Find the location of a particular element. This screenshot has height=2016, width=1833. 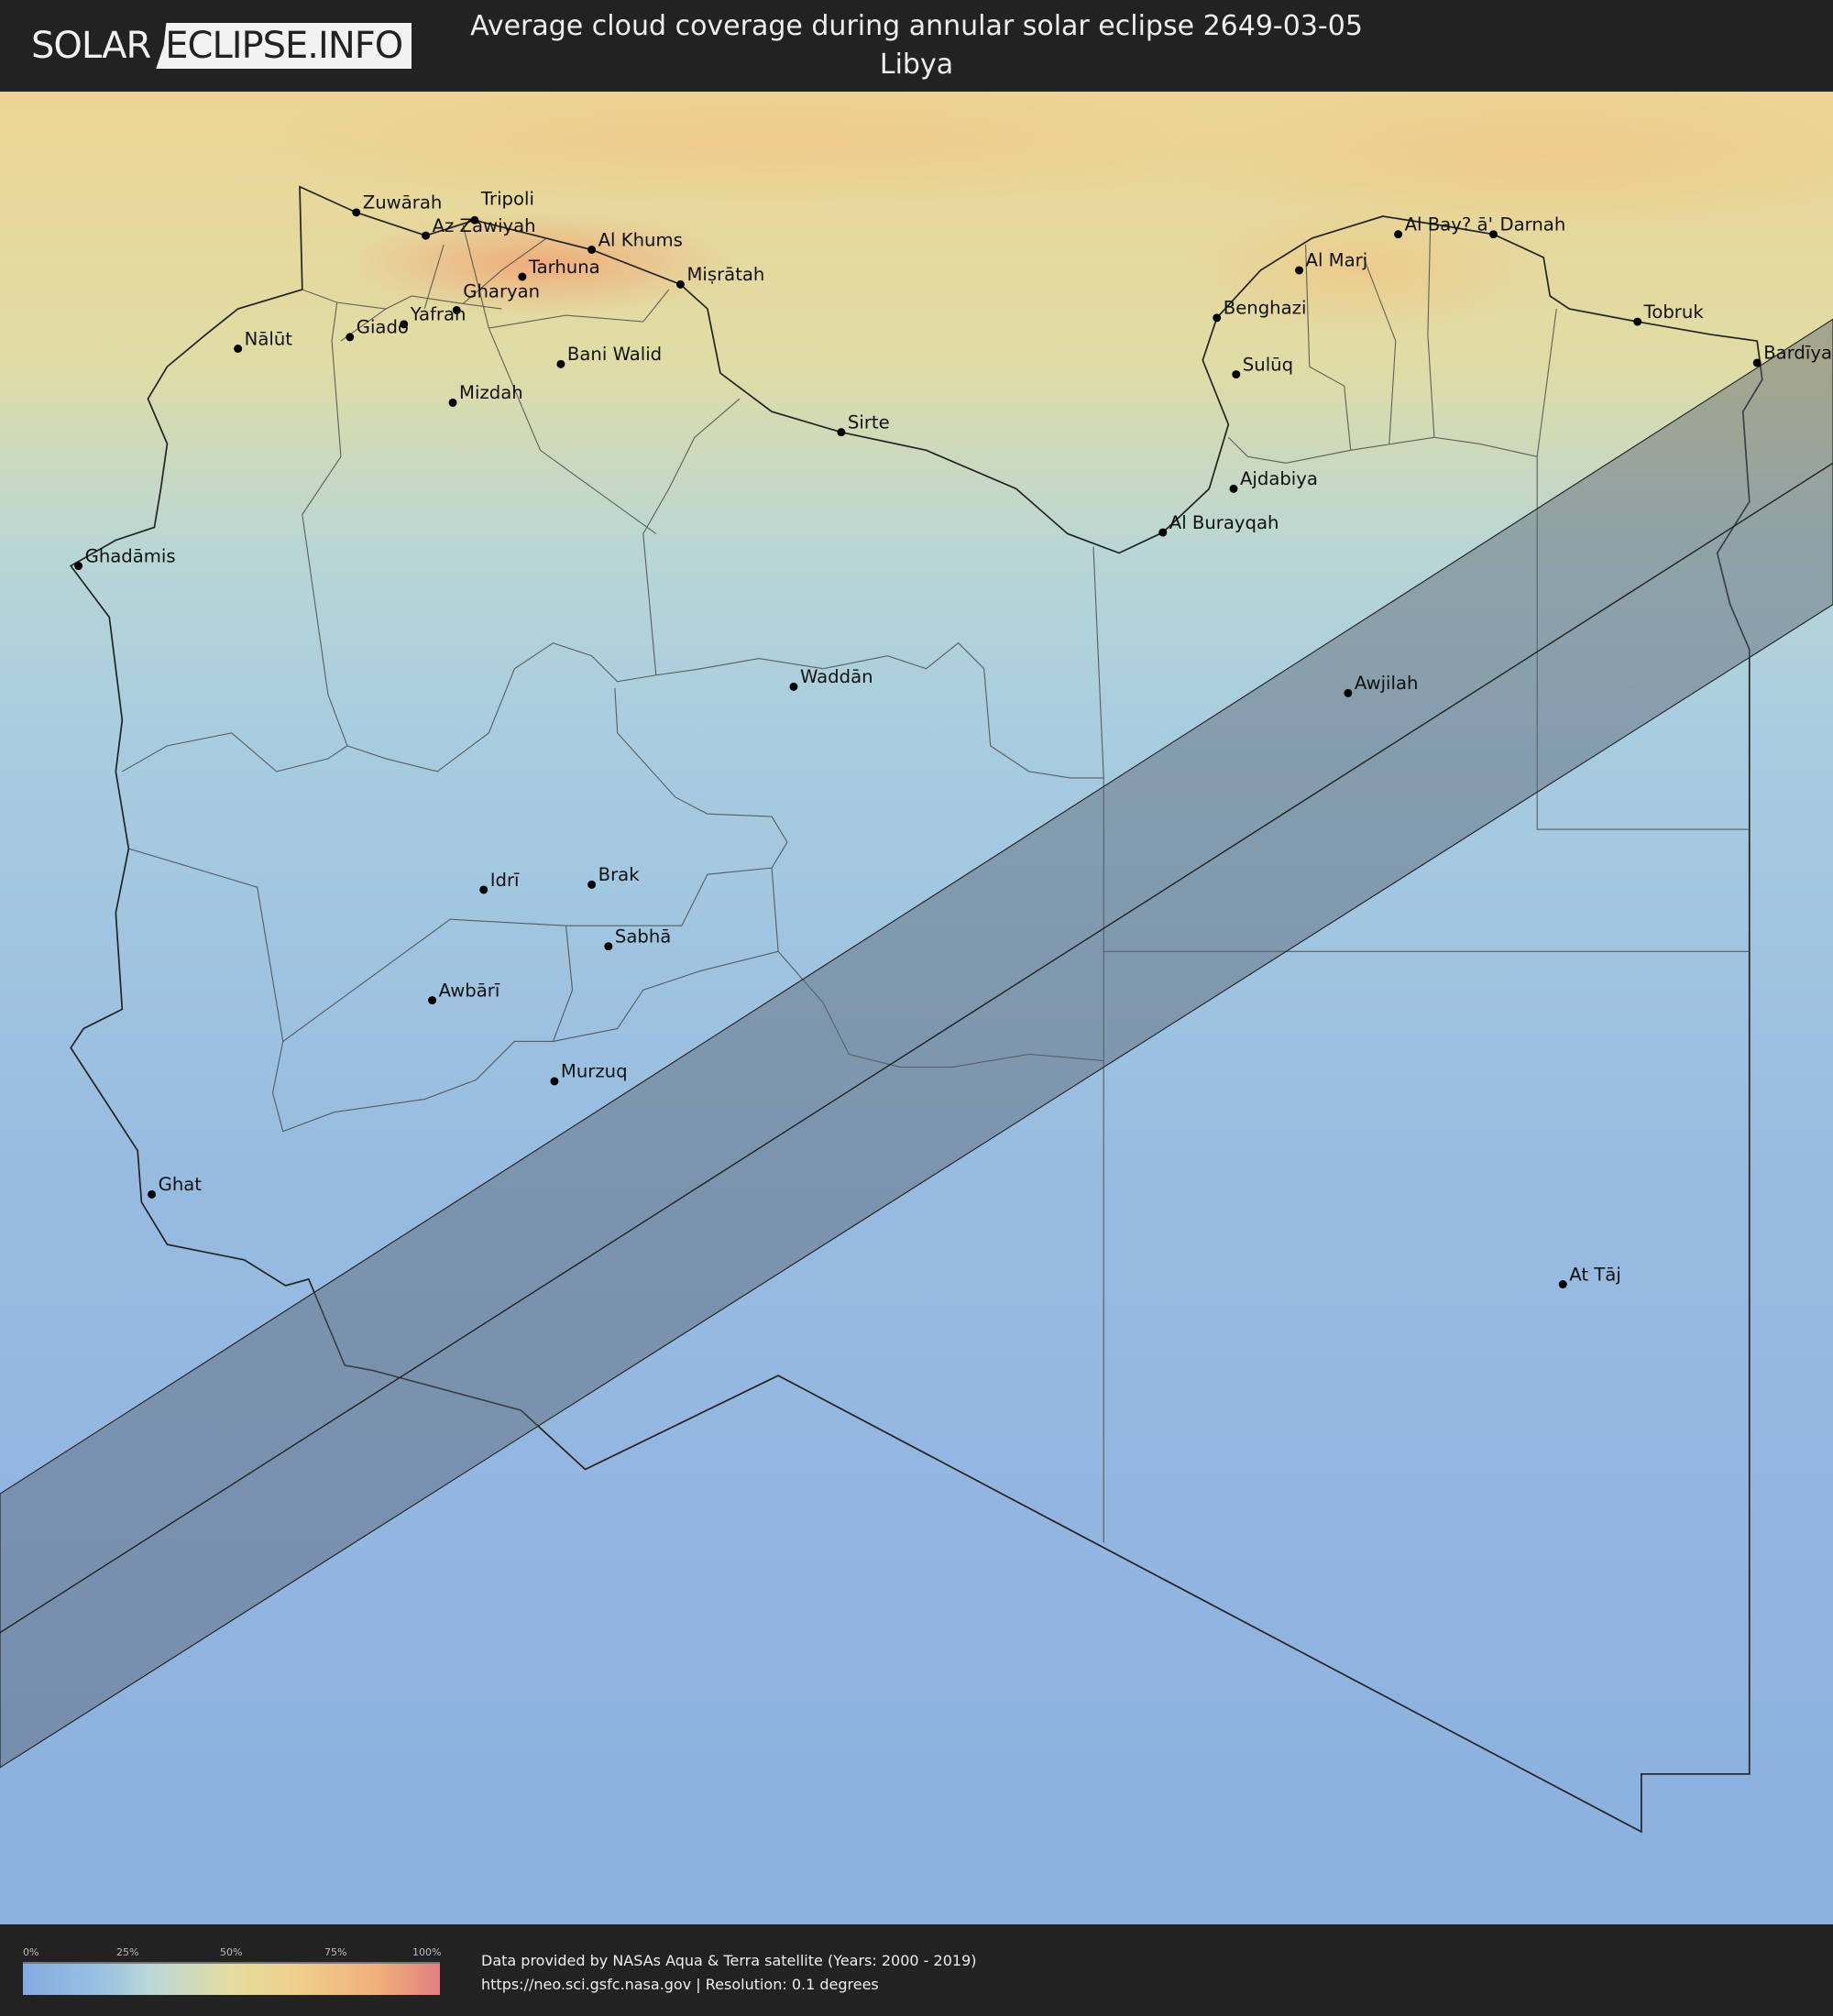

city-marker: Waddān is located at coordinates (831, 678).